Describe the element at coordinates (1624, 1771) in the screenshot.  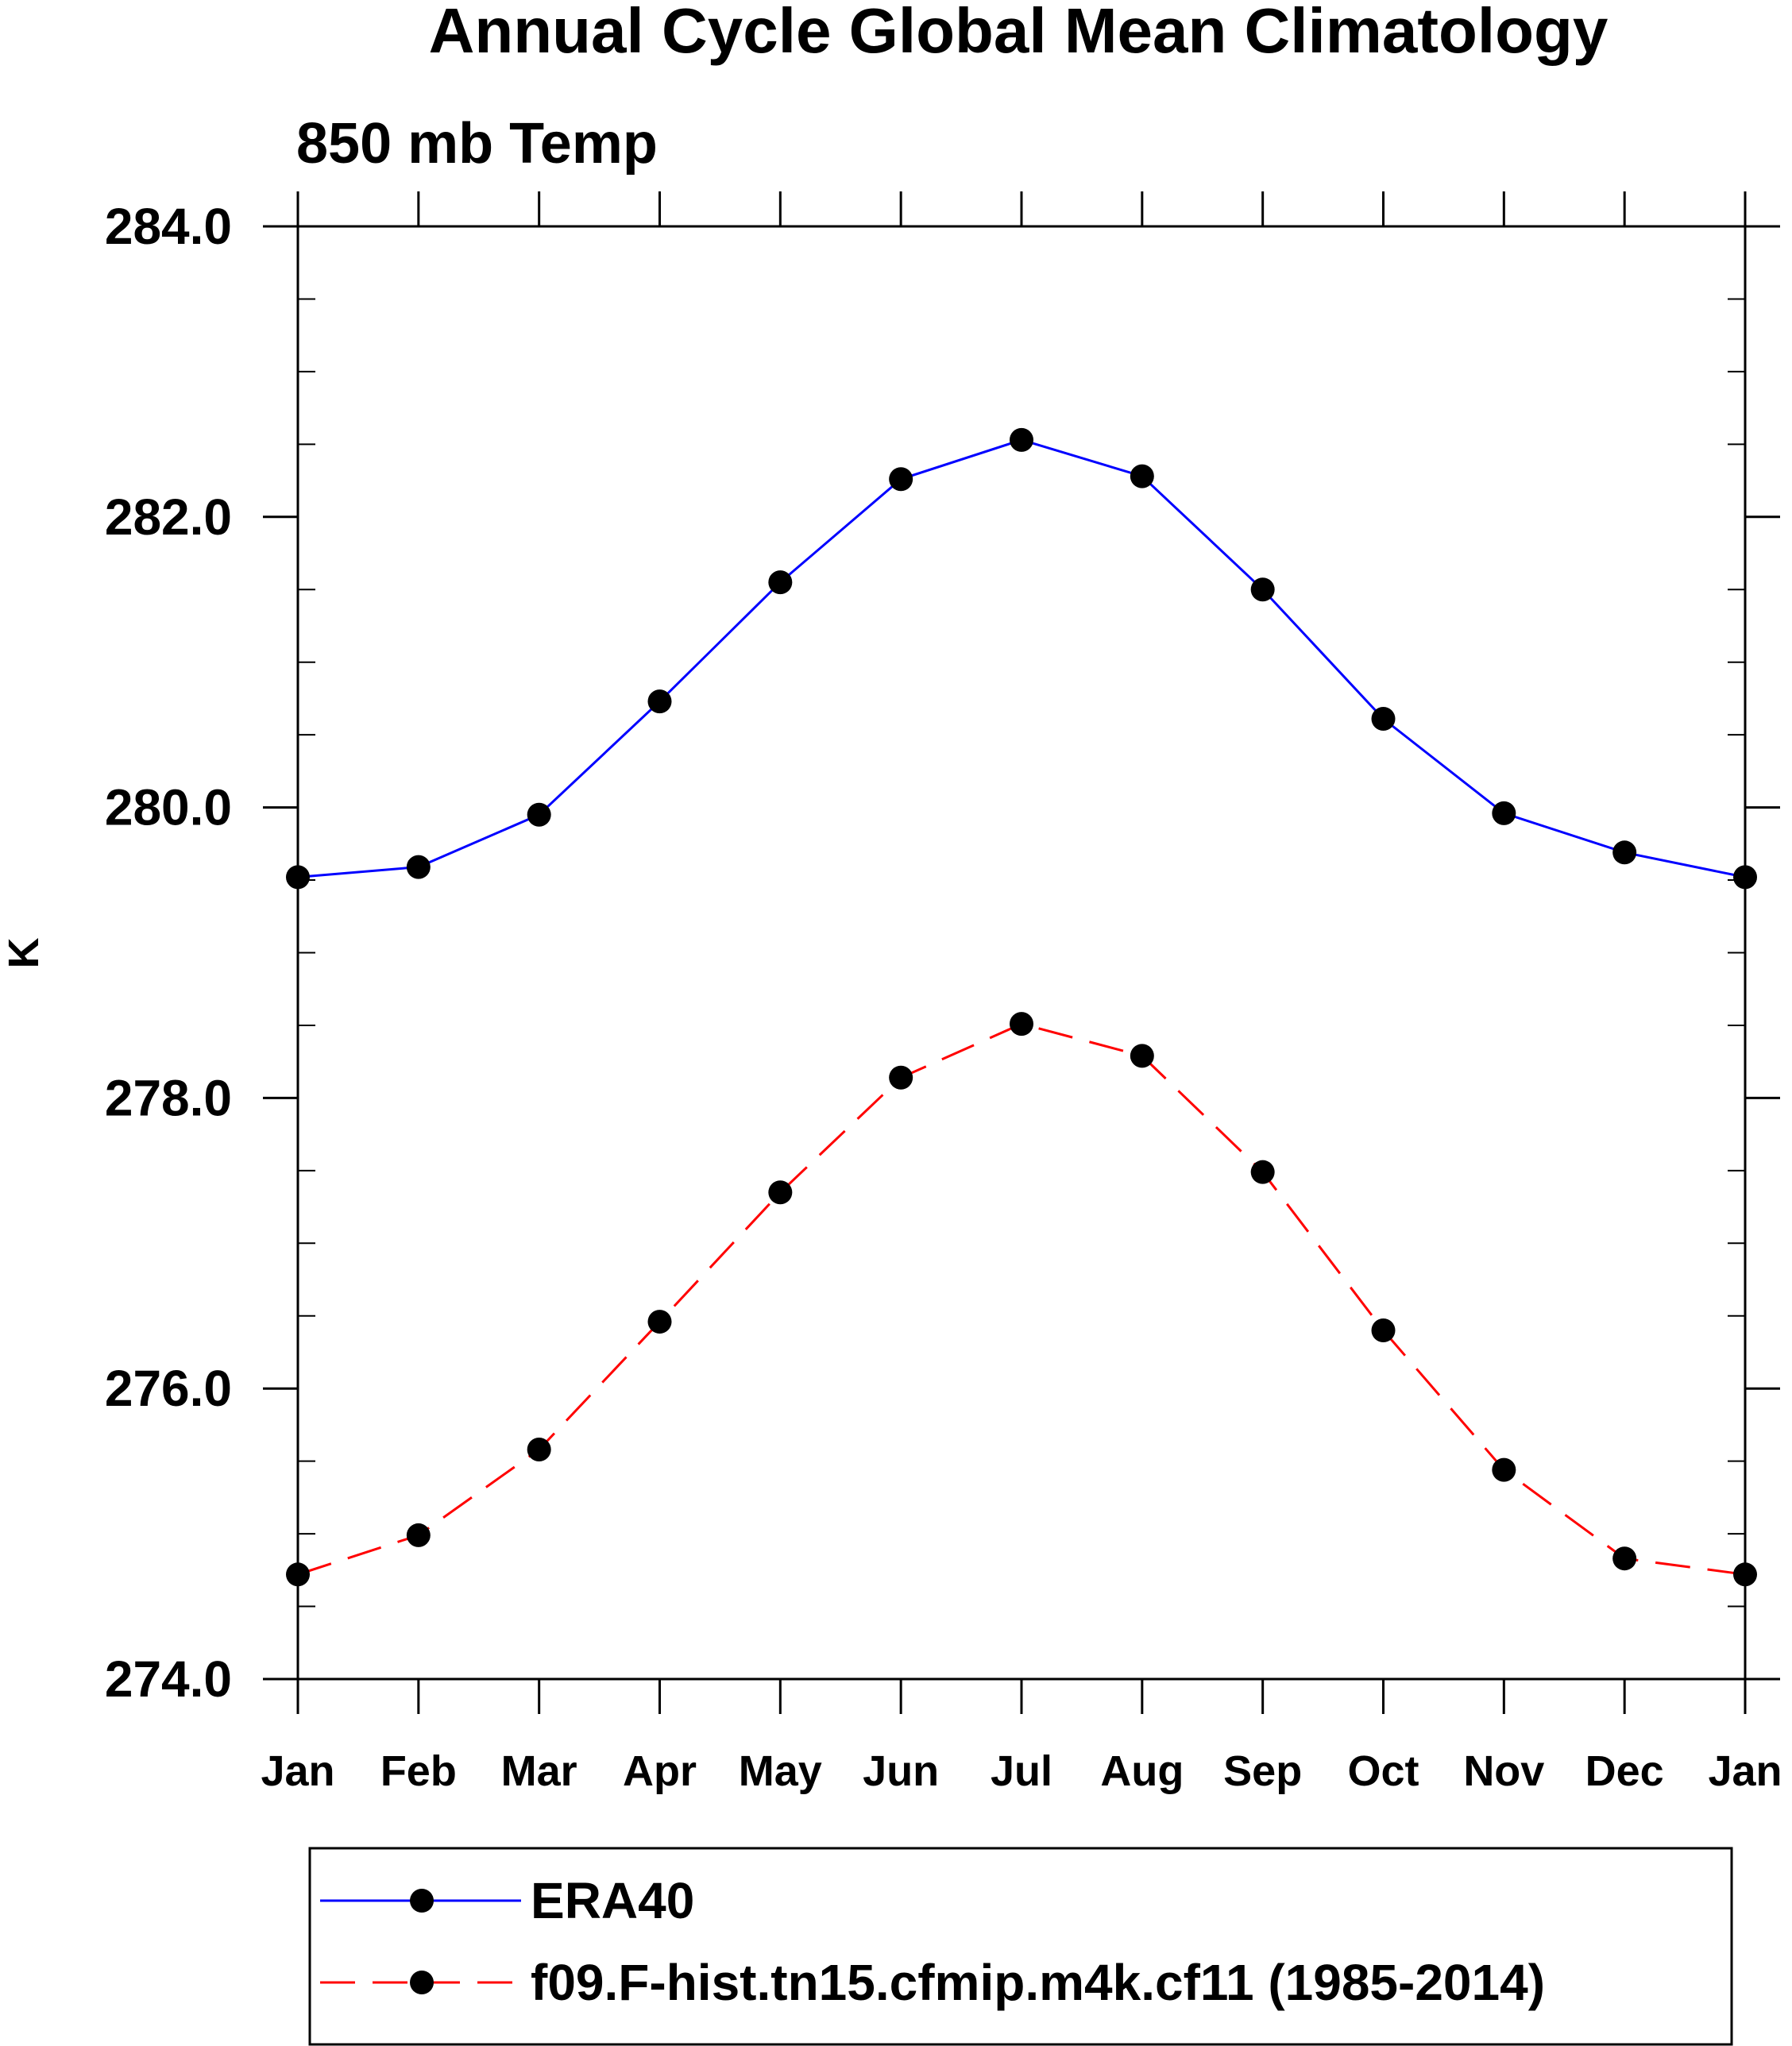
I see `x-tick-label: Dec` at that location.